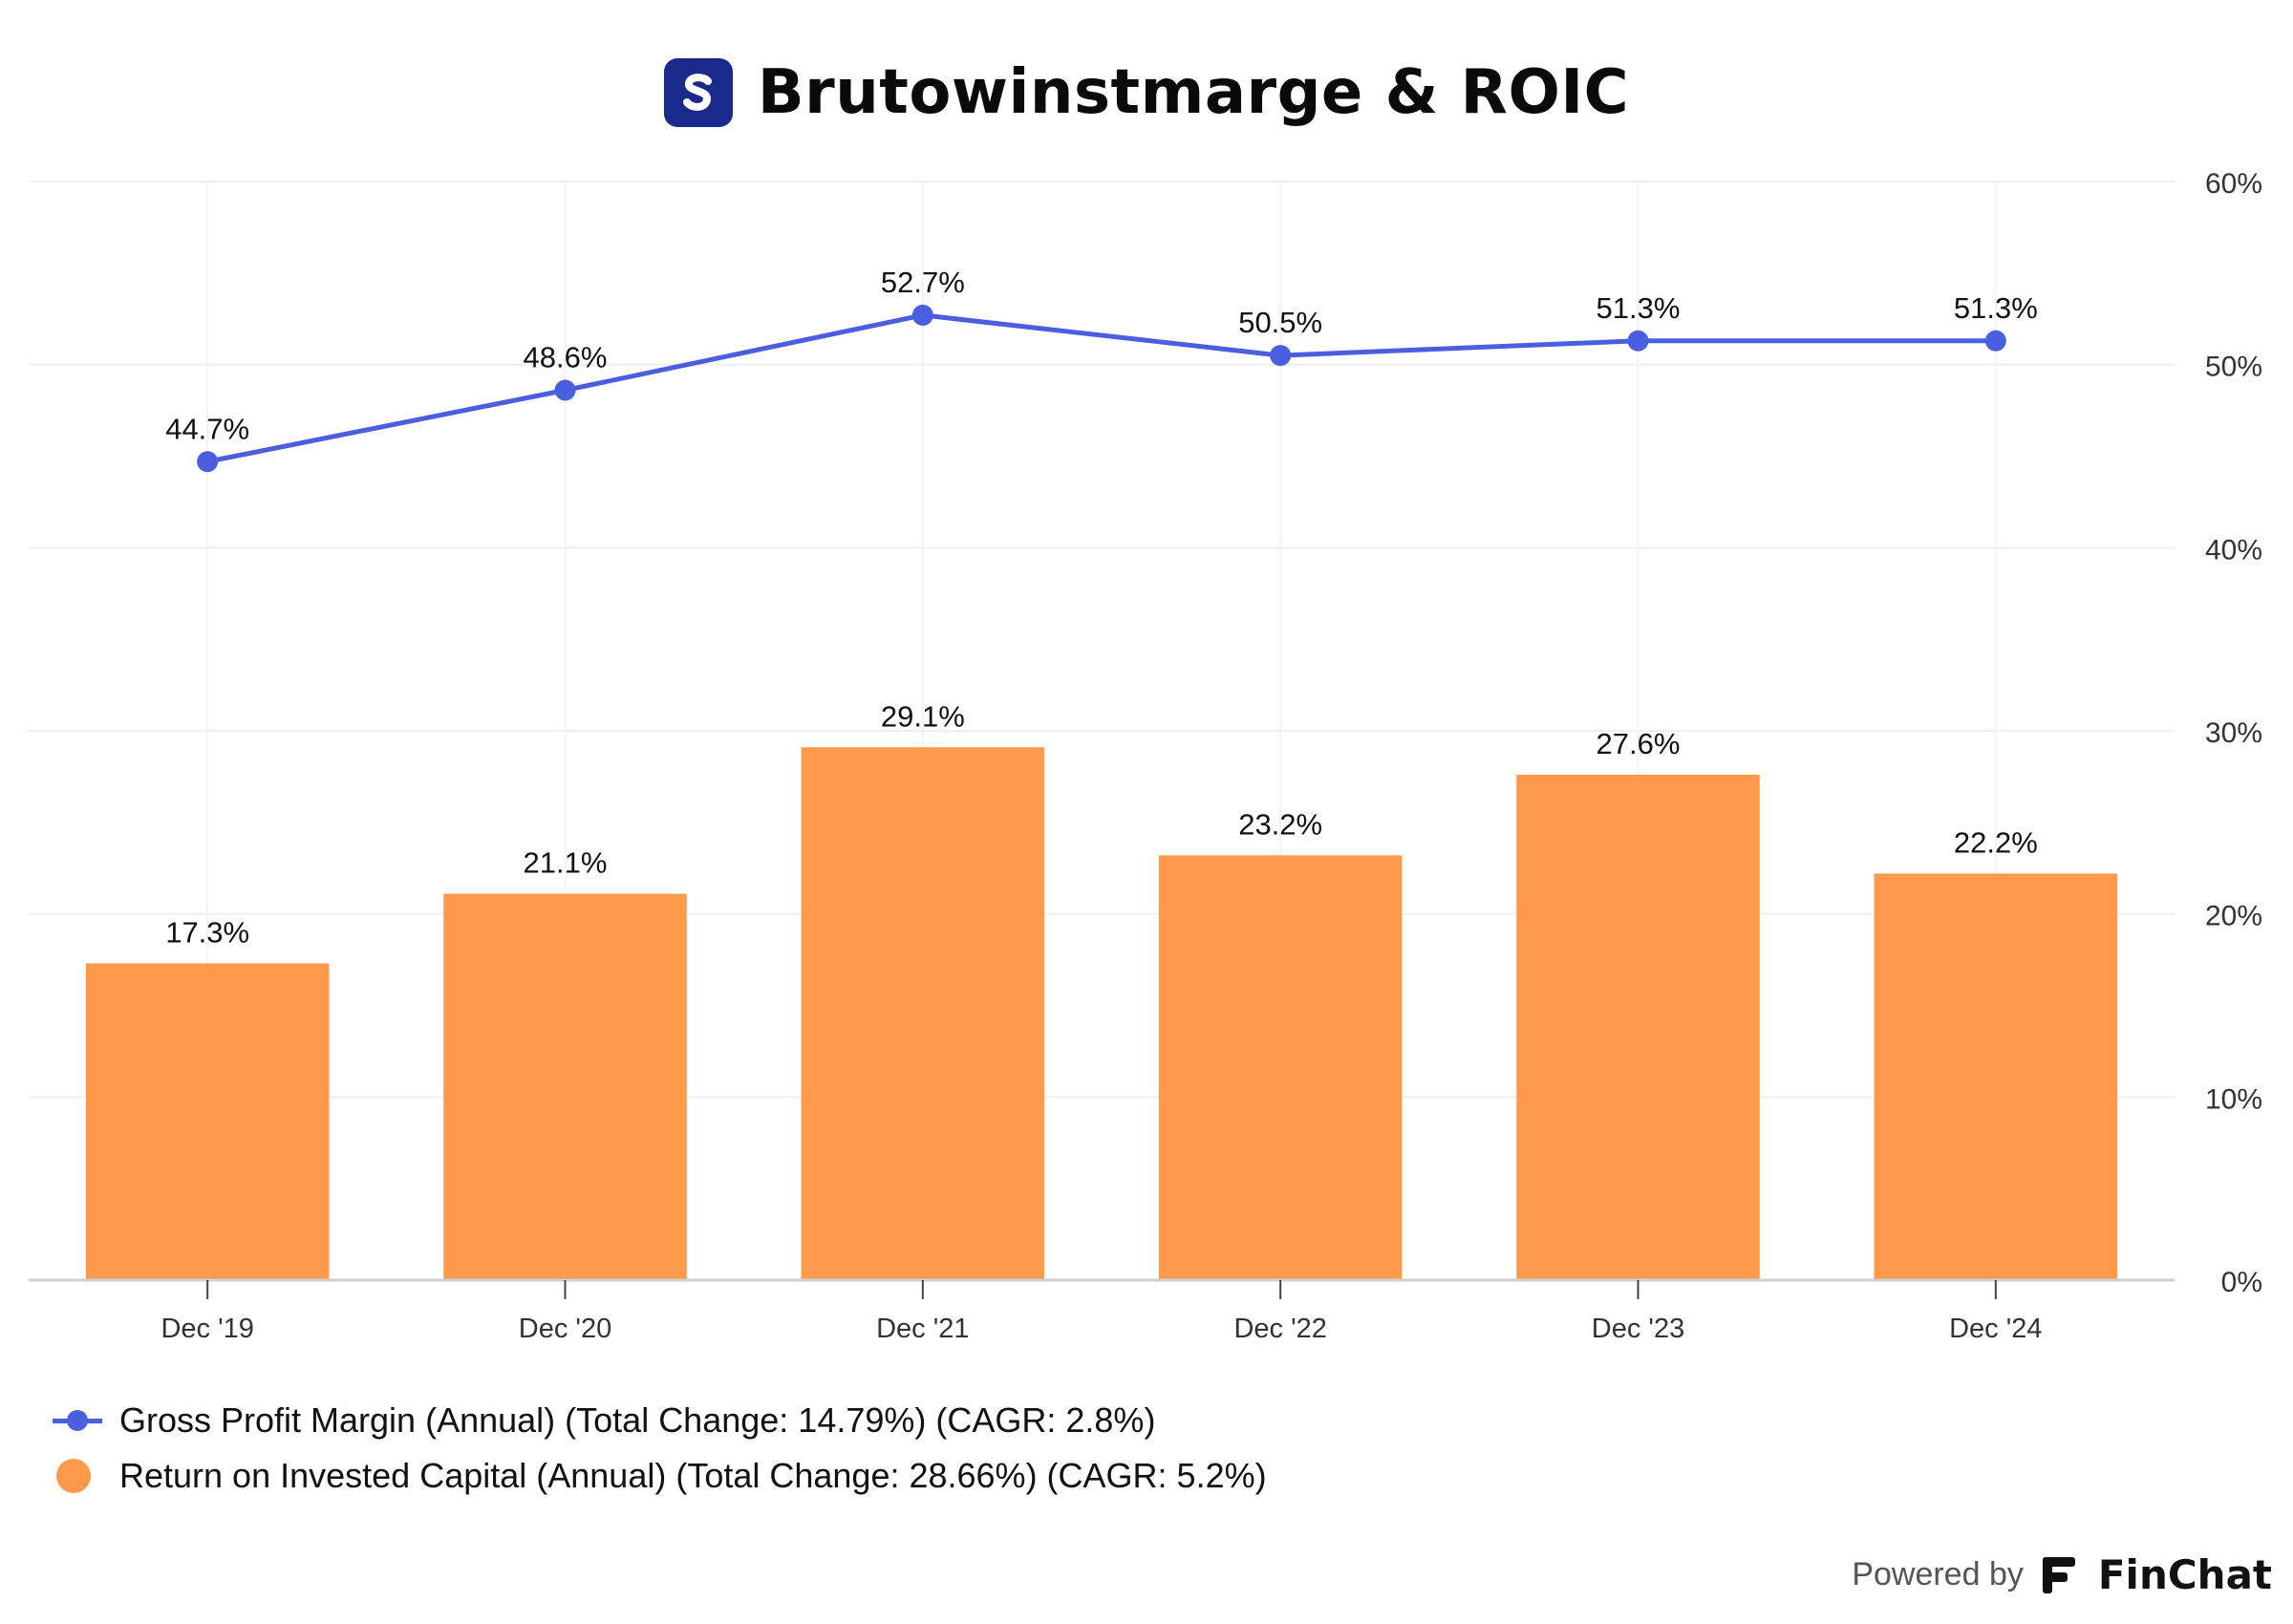 This screenshot has height=1624, width=2293. I want to click on gross-margin-data-label: 50.5%, so click(1280, 323).